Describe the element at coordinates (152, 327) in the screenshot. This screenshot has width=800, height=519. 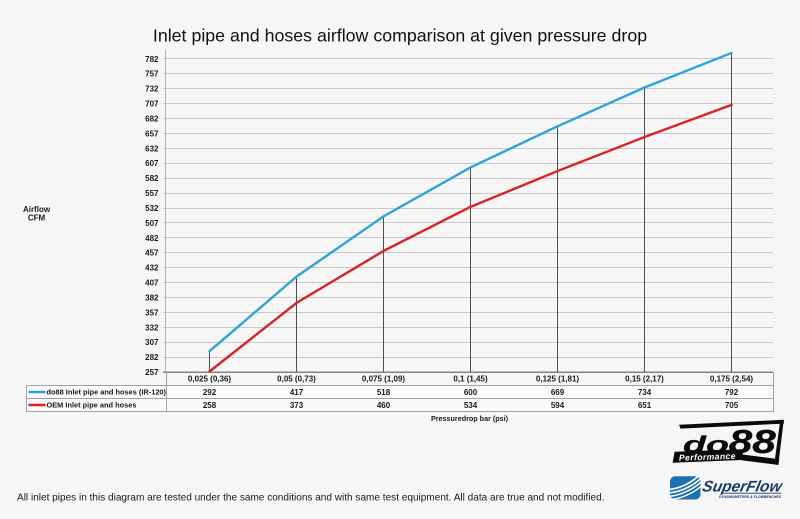
I see `svg-text: 332` at that location.